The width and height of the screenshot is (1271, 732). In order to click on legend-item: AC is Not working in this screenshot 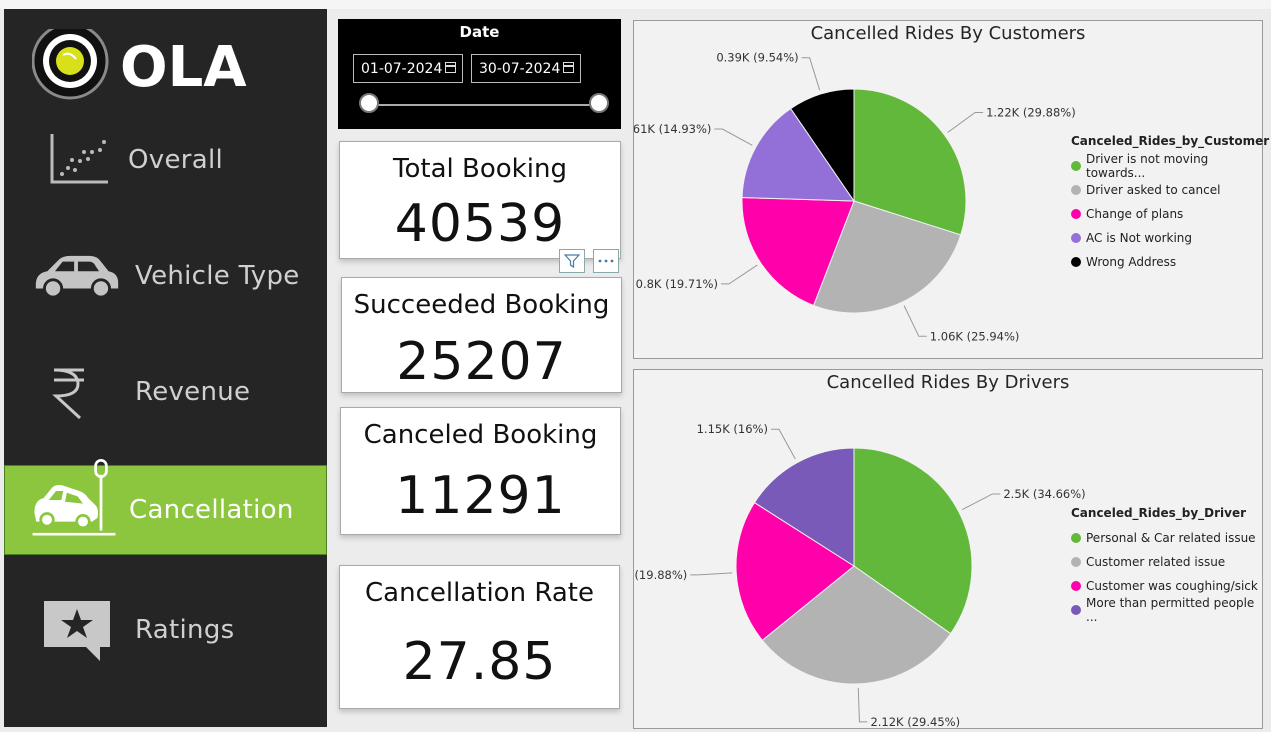, I will do `click(1170, 238)`.